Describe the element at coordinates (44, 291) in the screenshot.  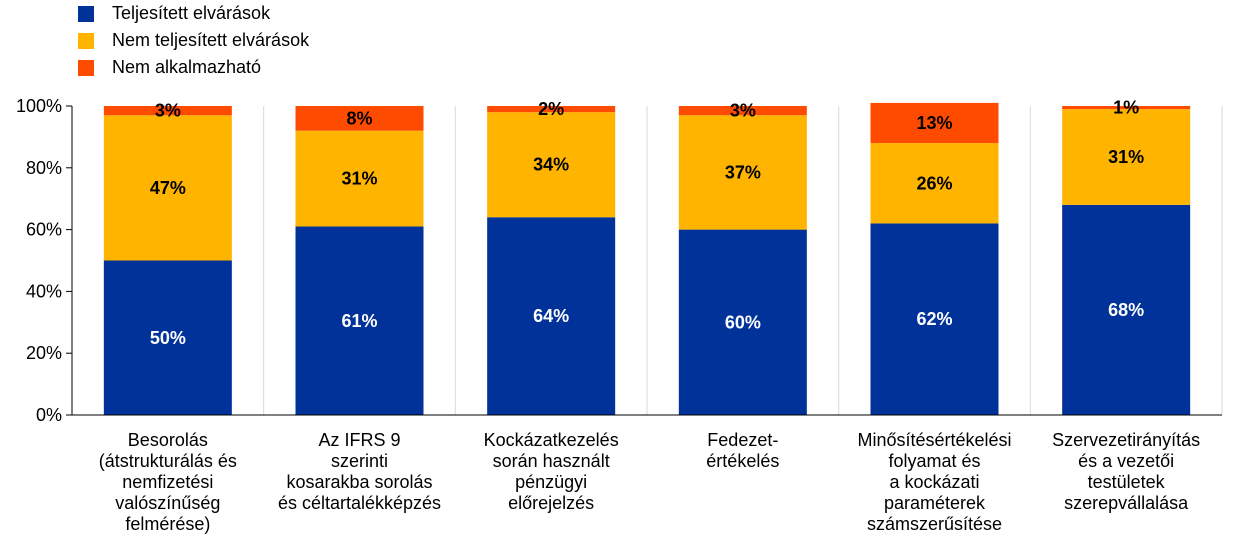
I see `y-tick-label: 40%` at that location.